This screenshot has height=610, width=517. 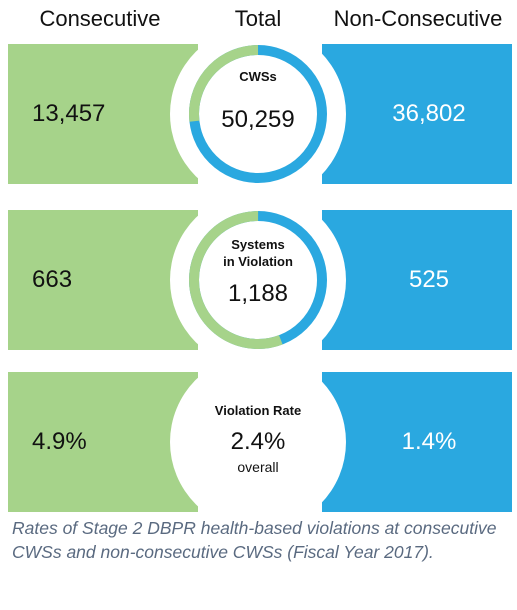 What do you see at coordinates (69, 113) in the screenshot?
I see `cws-consecutive-value: 13,457` at bounding box center [69, 113].